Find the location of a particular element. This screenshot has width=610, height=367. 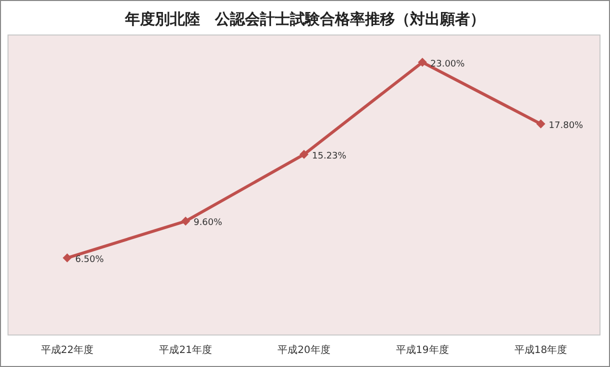

x-tick-label: 平成19年度 is located at coordinates (422, 350).